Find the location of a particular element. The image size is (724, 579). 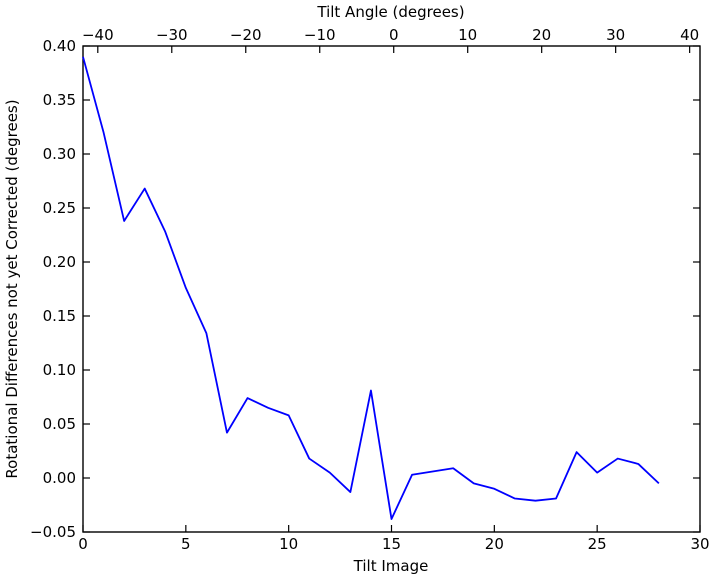

y-tick-label: 0.00 is located at coordinates (59, 478).